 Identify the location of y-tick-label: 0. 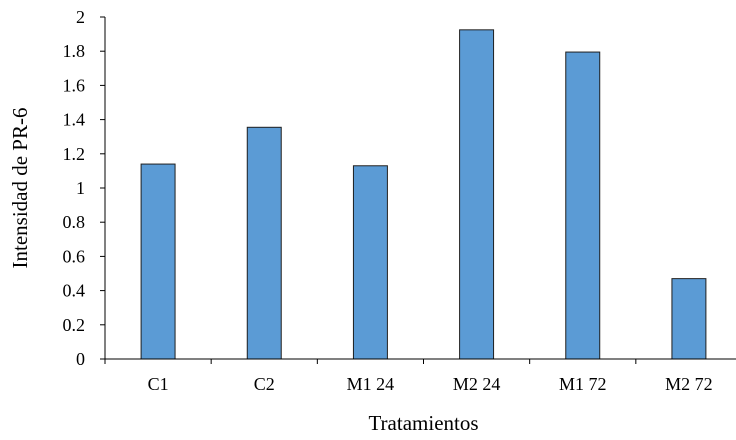
(80, 359).